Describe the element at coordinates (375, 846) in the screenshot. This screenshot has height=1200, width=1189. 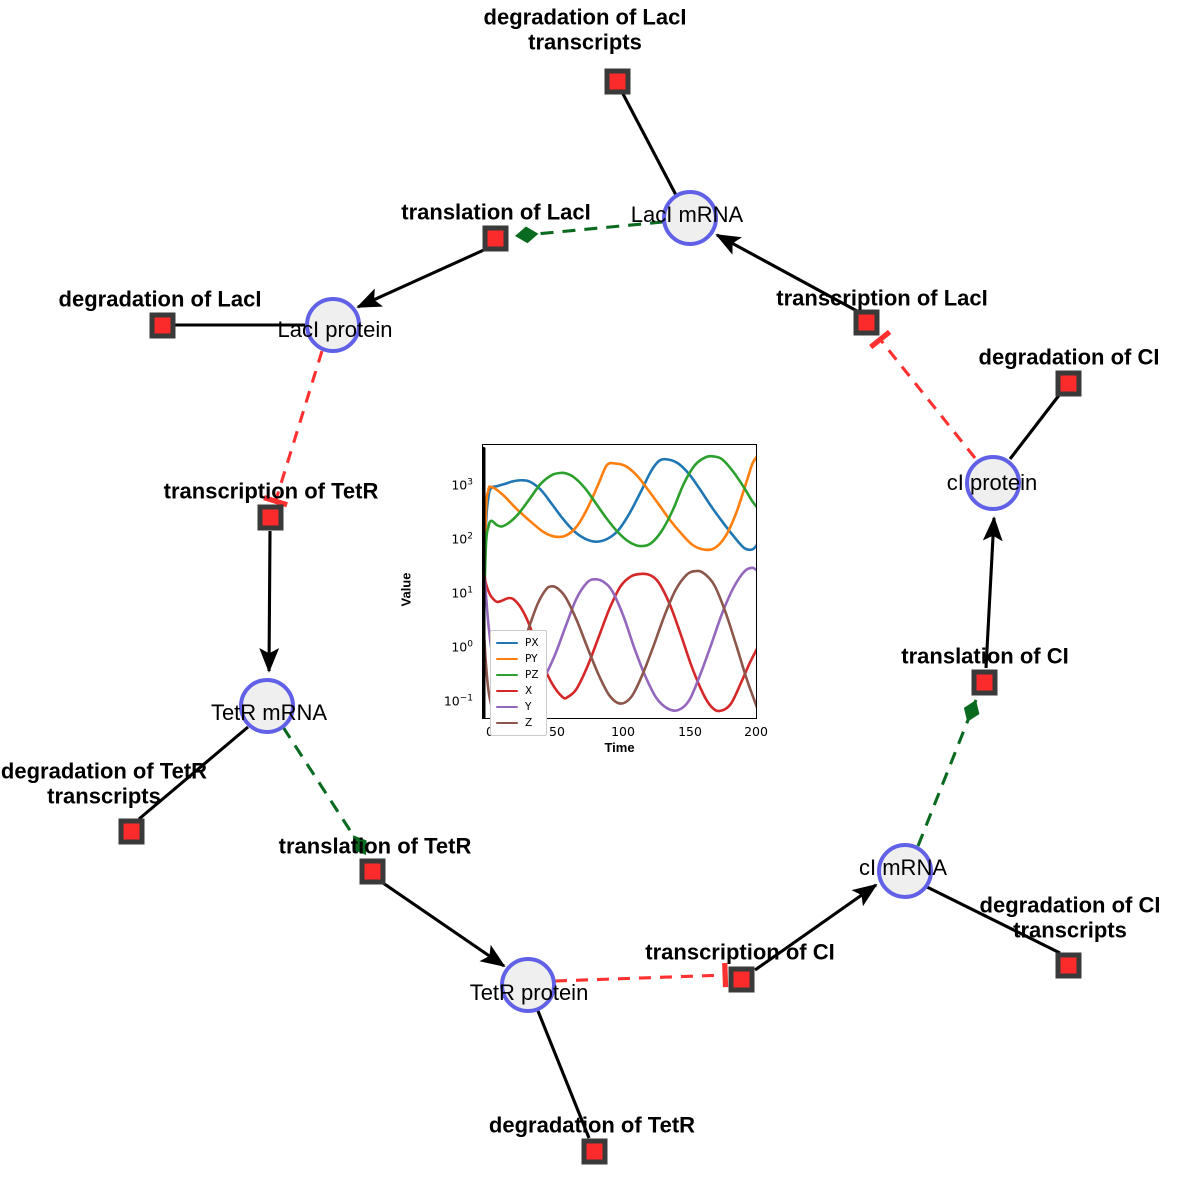
I see `reaction-label-translation-tetr: translation of TetR` at that location.